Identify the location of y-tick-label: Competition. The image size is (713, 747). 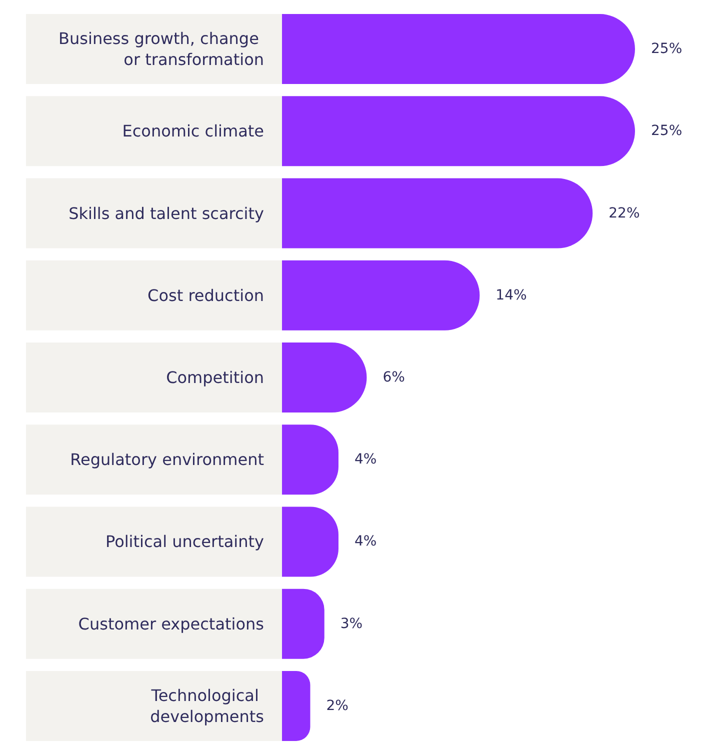
(215, 377).